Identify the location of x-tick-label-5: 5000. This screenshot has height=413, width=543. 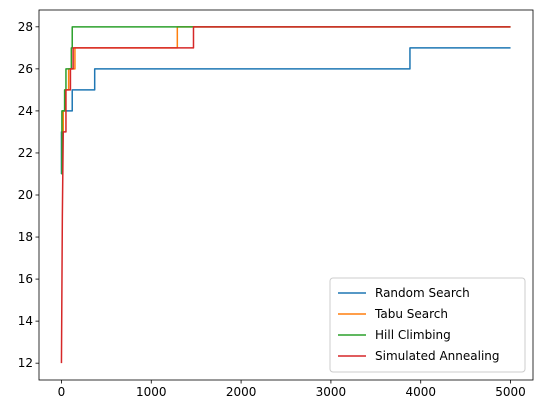
(510, 392).